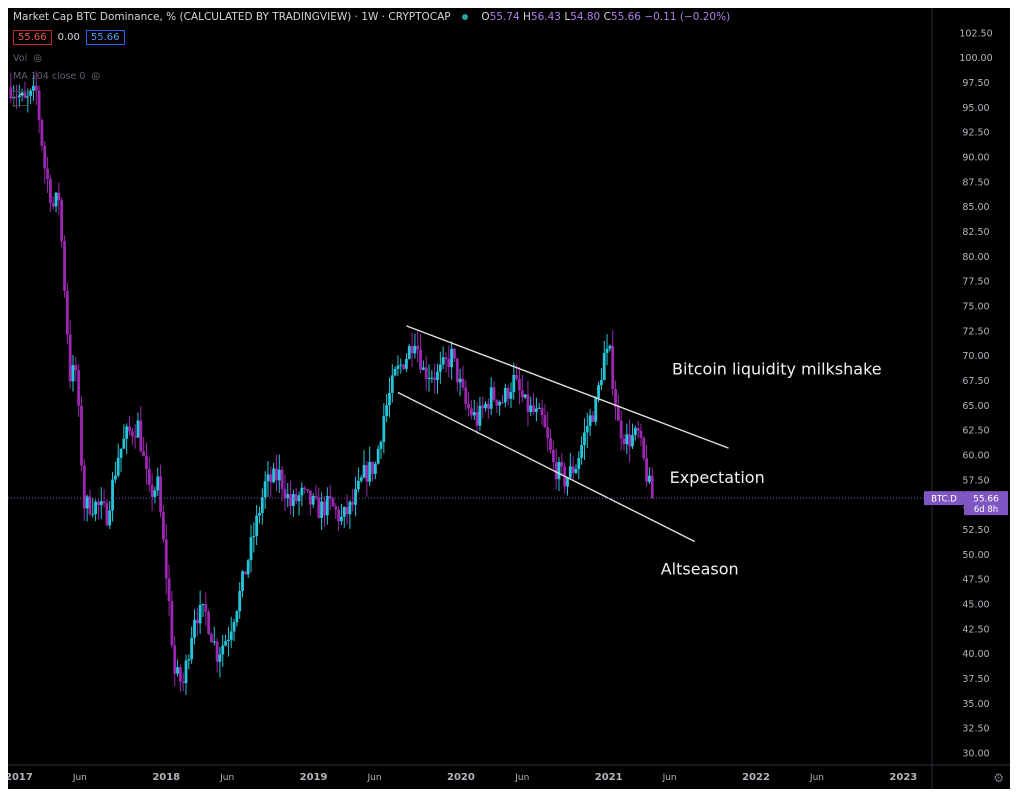 This screenshot has width=1021, height=797. I want to click on y-tick-label: 30.00, so click(975, 754).